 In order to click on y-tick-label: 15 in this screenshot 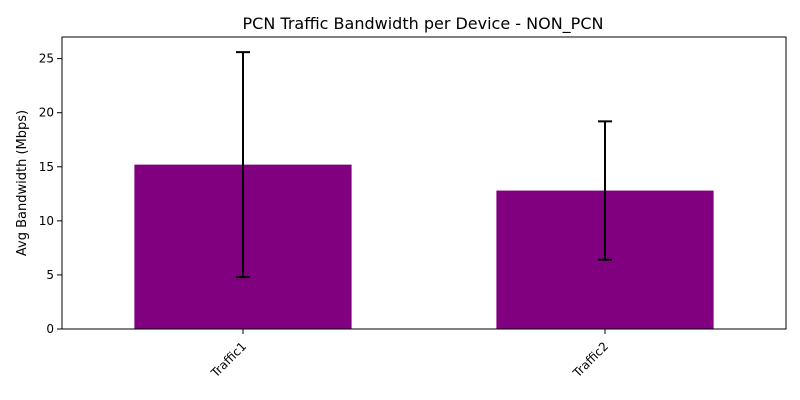, I will do `click(46, 167)`.